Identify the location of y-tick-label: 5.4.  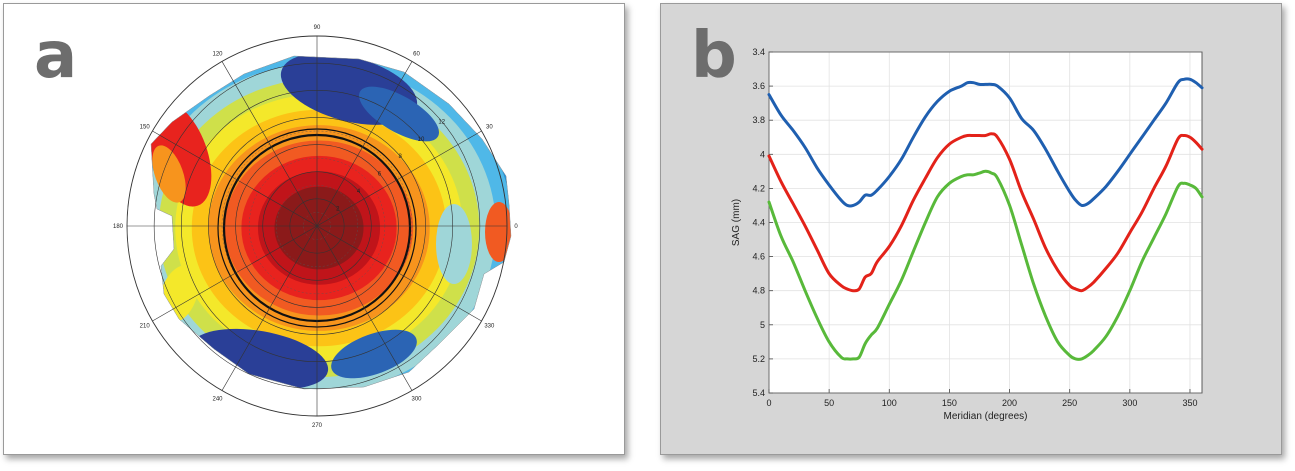
(758, 393).